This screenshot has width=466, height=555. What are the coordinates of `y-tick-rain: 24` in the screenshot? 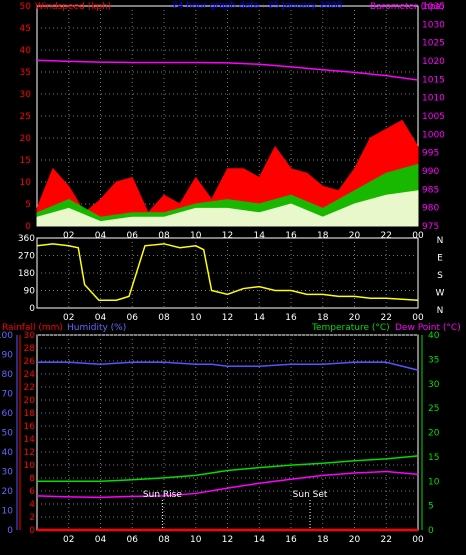 It's located at (30, 375).